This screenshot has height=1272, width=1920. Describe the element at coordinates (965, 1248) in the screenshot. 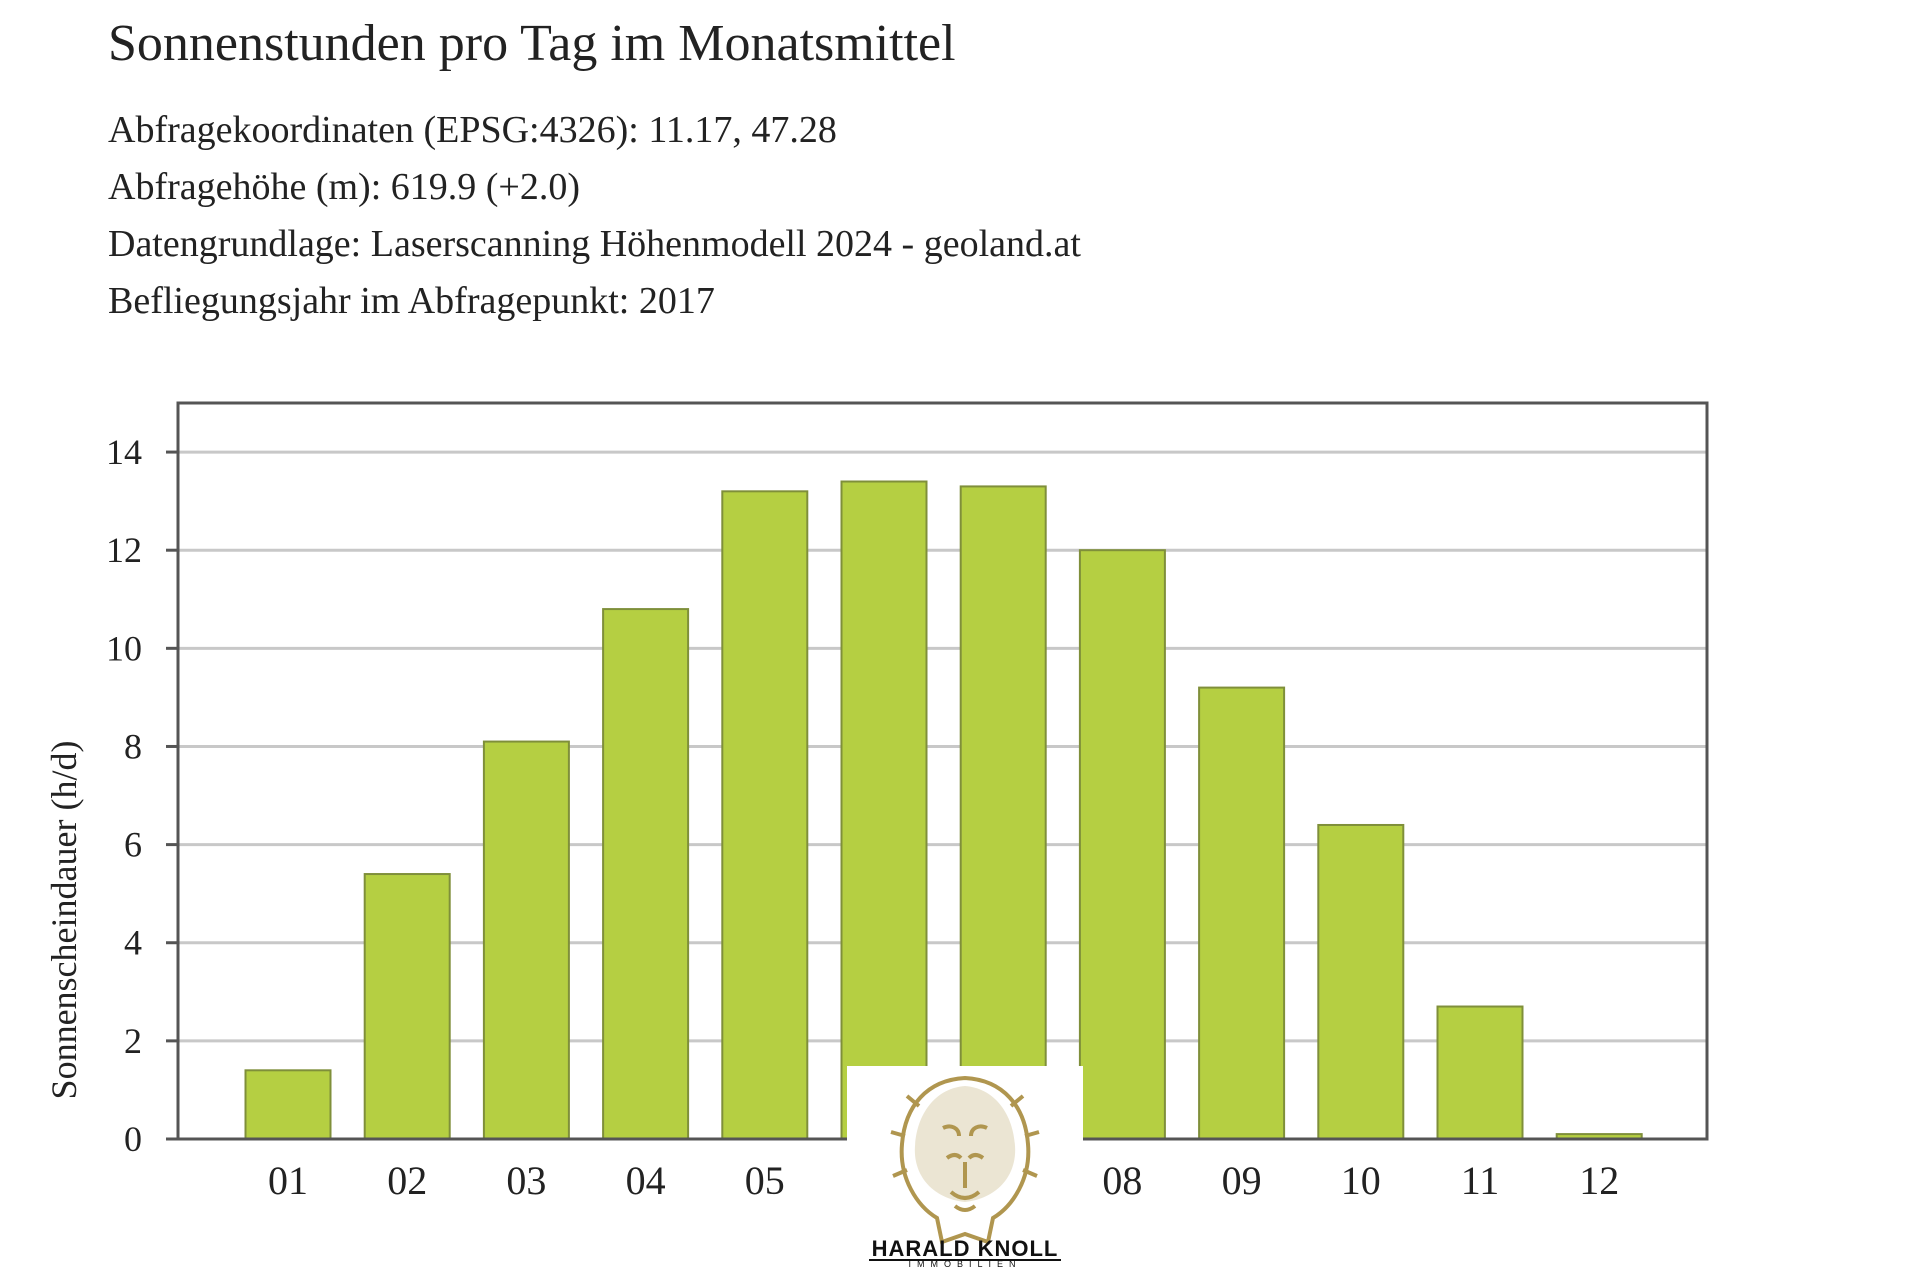

I see `logo-name: HARALD KNOLL` at that location.